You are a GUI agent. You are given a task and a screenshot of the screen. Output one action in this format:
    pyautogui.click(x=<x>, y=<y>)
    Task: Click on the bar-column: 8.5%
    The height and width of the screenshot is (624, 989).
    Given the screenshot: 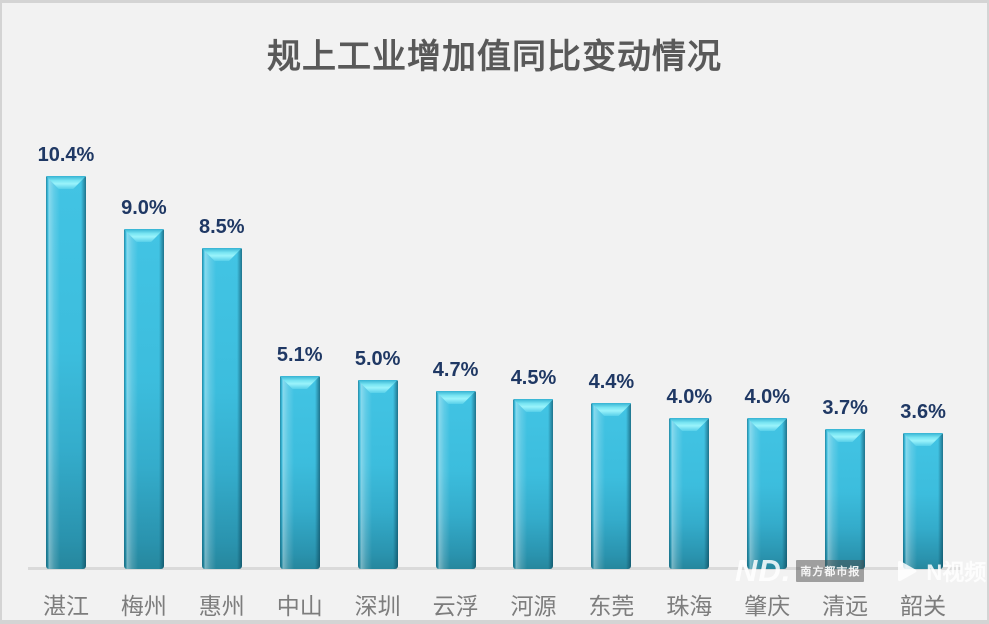 What is the action you would take?
    pyautogui.click(x=222, y=392)
    